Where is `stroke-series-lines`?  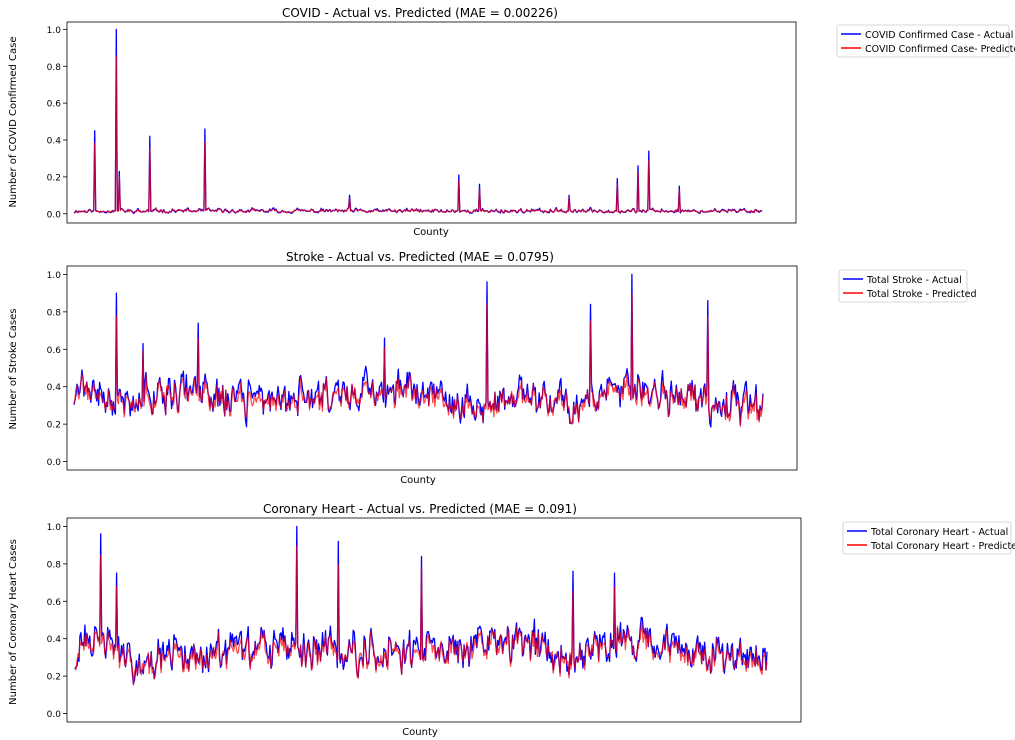
stroke-series-lines is located at coordinates (418, 350).